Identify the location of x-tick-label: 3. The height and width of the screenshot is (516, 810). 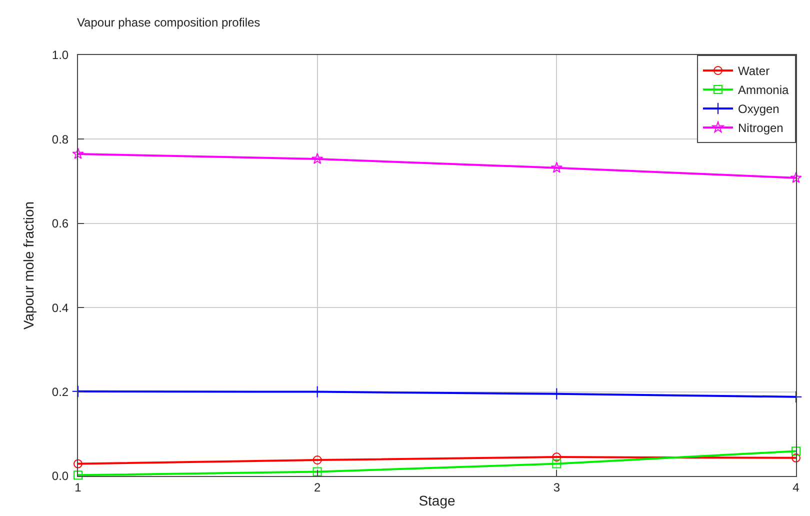
(556, 487).